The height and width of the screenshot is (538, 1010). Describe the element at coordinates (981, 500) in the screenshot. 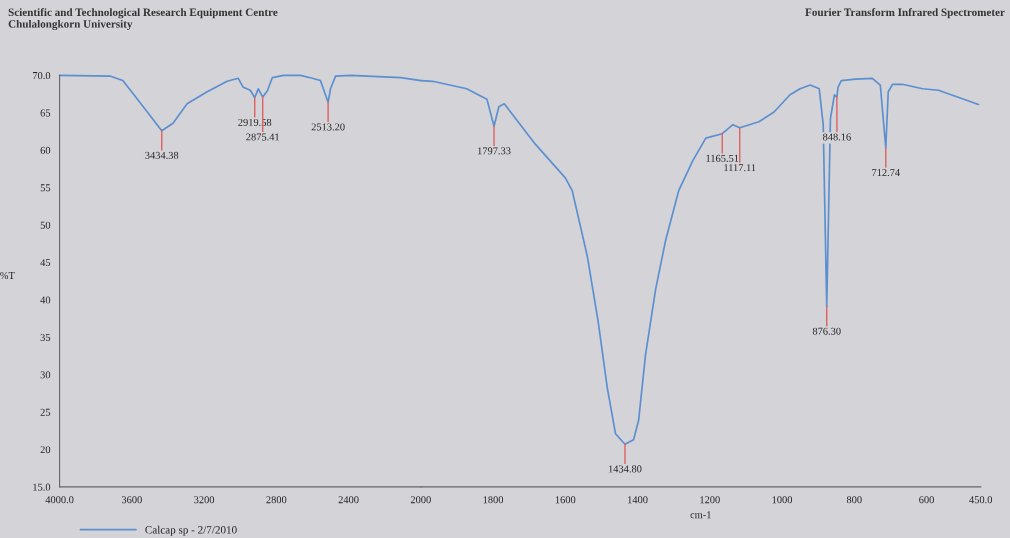

I see `x-tick-label: 450.0` at that location.